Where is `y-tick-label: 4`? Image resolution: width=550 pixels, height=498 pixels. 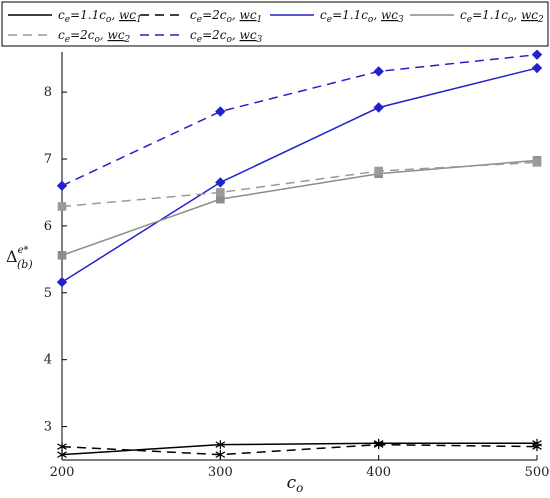 y-tick-label: 4 is located at coordinates (48, 360).